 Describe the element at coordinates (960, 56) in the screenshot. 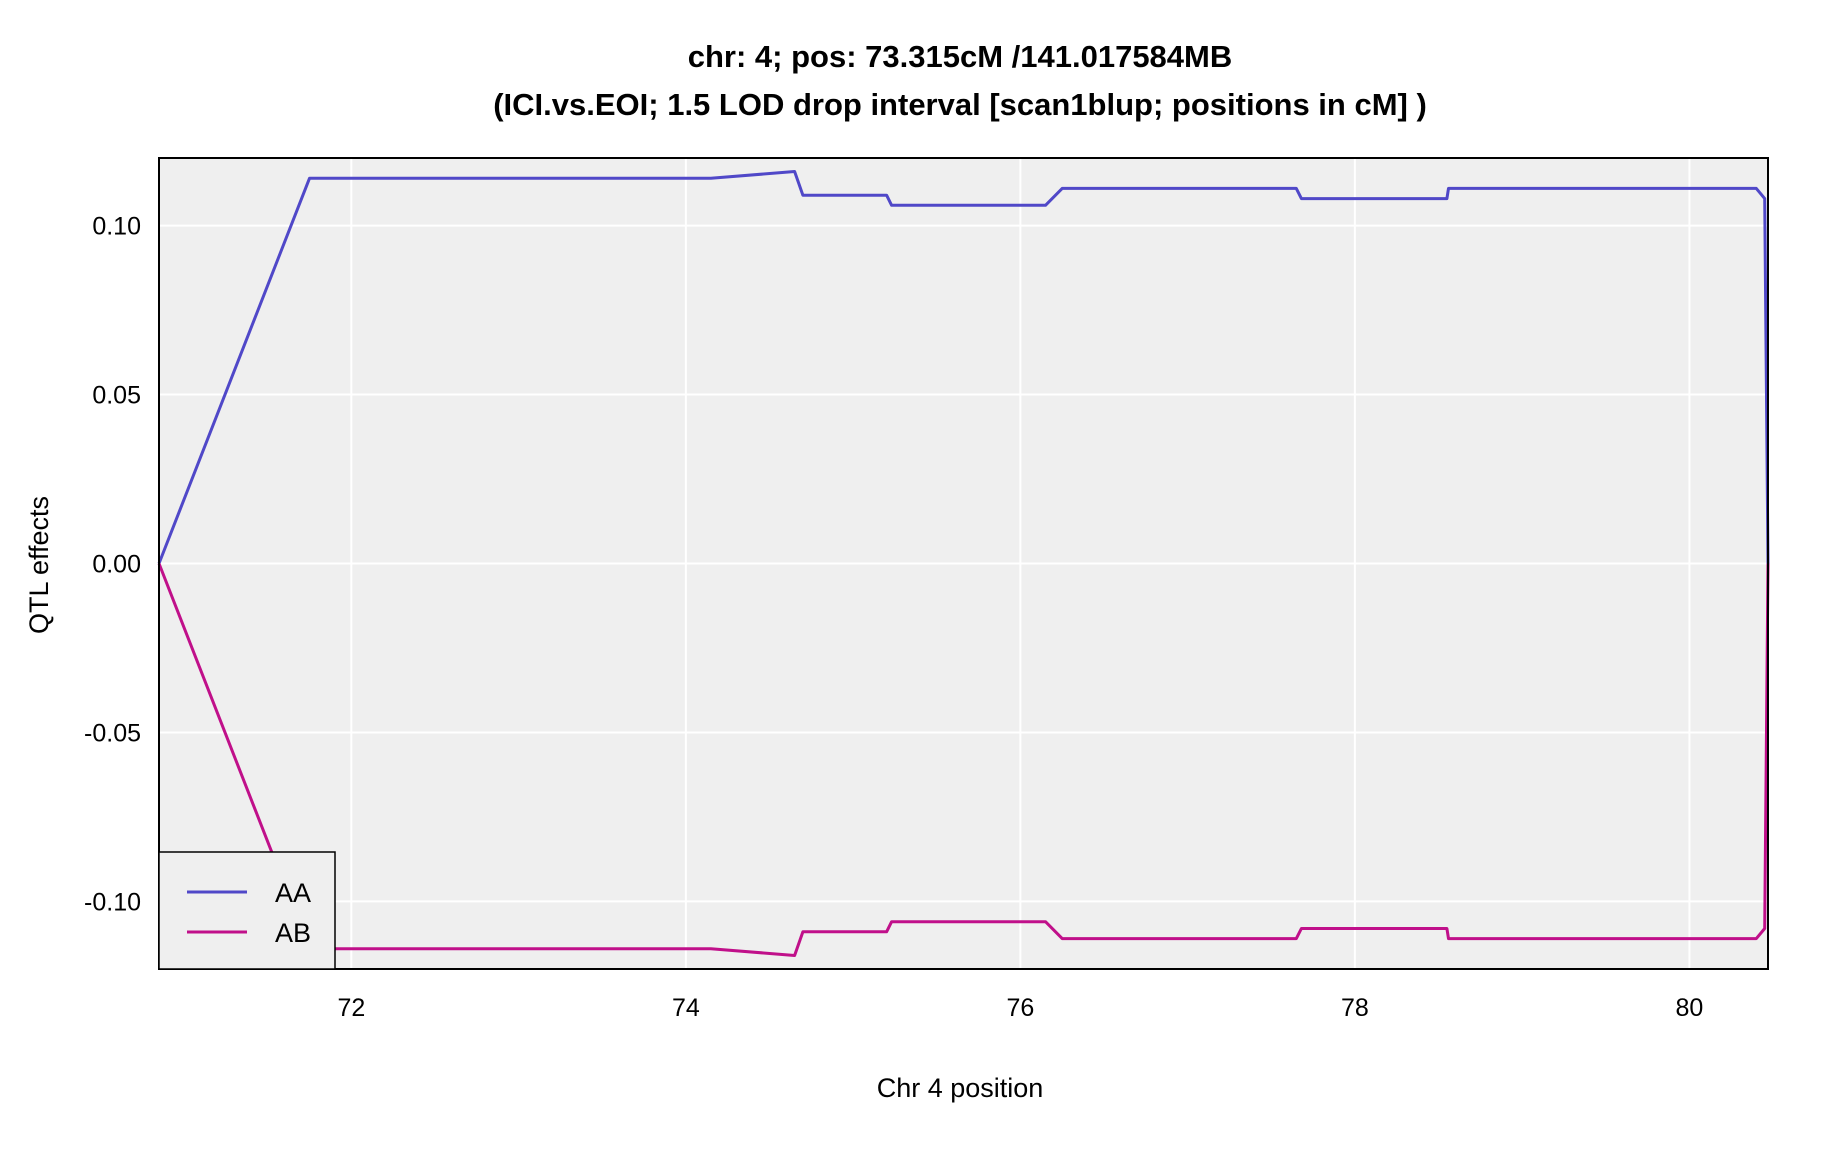

I see `chart-title: chr: 4; pos: 73.315cM /141.017584MB` at that location.